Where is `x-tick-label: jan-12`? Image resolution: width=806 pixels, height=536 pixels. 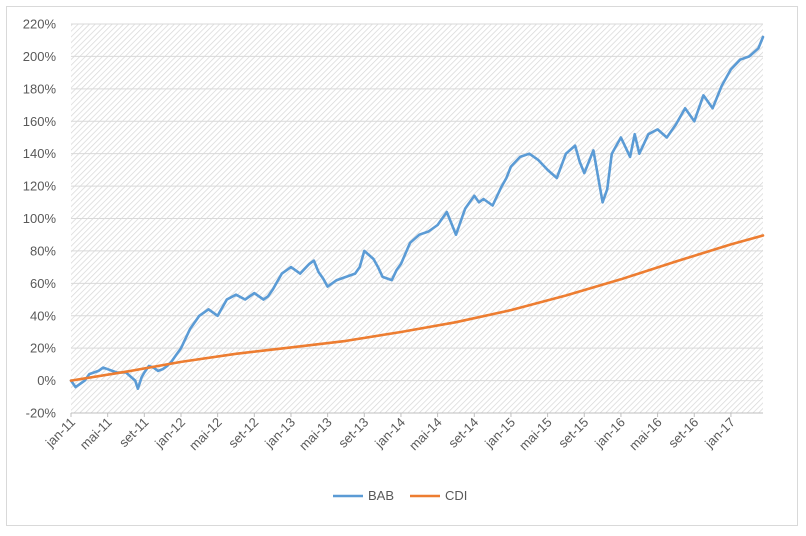 x-tick-label: jan-12 is located at coordinates (169, 433).